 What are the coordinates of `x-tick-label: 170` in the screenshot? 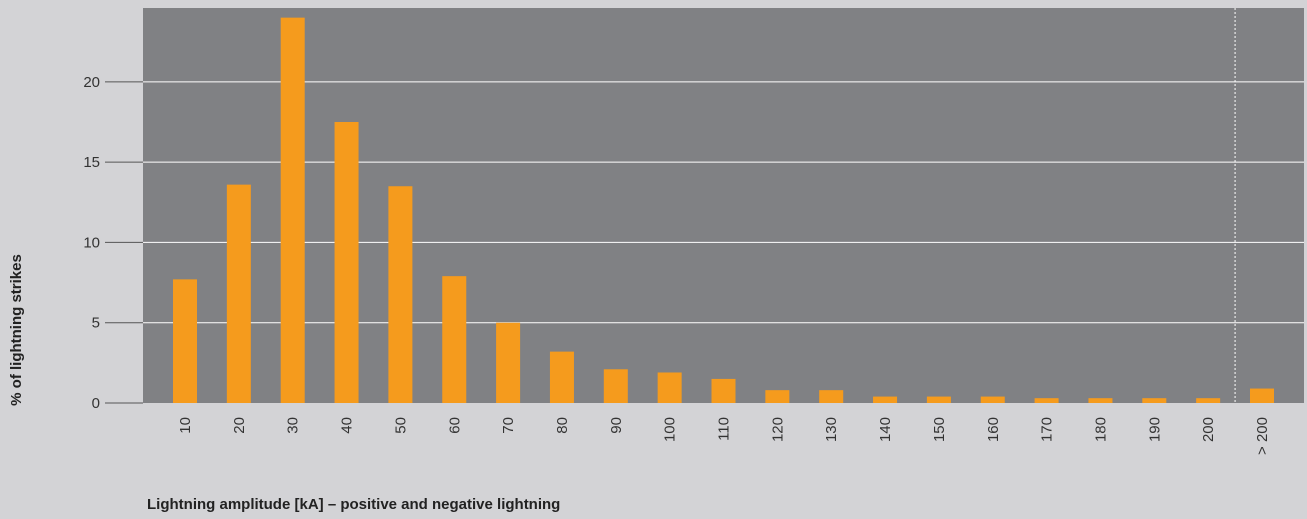 It's located at (1047, 429).